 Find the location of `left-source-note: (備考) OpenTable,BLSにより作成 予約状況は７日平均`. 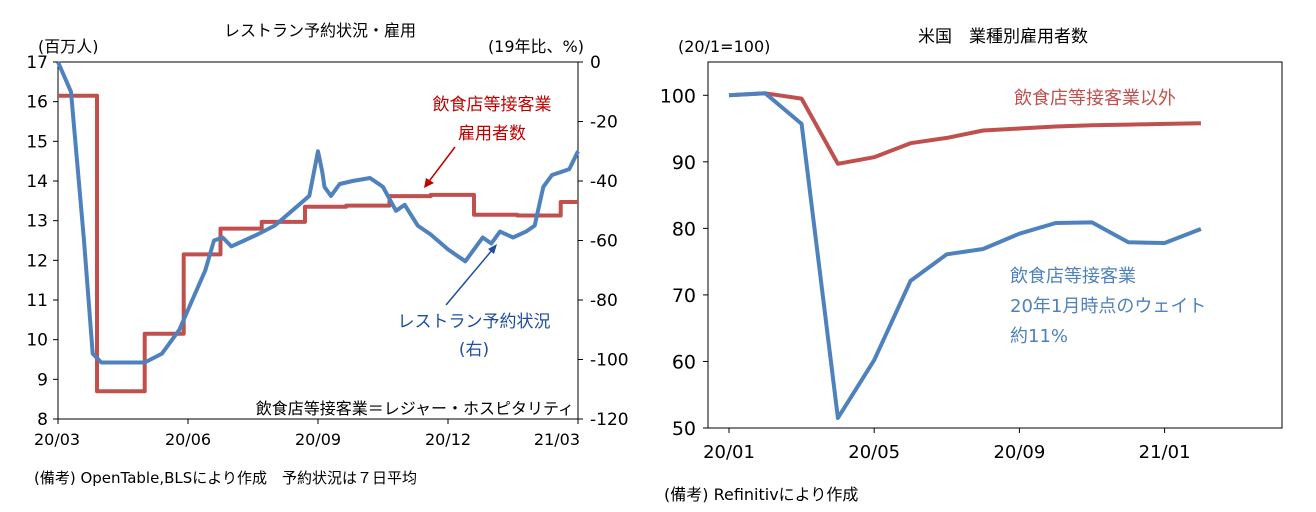

left-source-note: (備考) OpenTable,BLSにより作成 予約状況は７日平均 is located at coordinates (225, 478).